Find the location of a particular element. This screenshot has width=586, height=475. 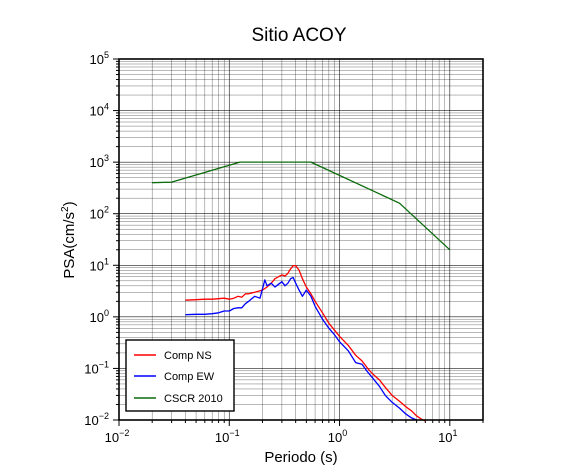

y-tick-label: 10⁻² is located at coordinates (96, 419).